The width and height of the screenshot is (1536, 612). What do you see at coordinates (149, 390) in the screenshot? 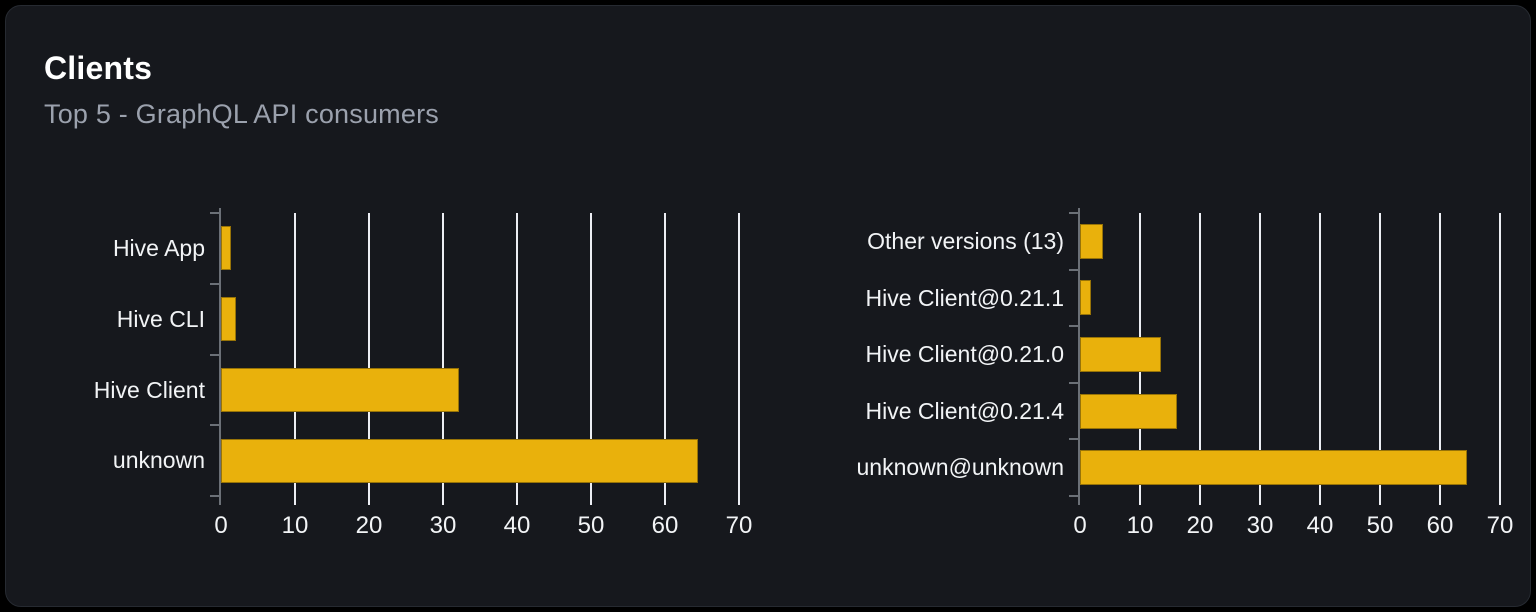
I see `category-label-hive-client: Hive Client` at bounding box center [149, 390].